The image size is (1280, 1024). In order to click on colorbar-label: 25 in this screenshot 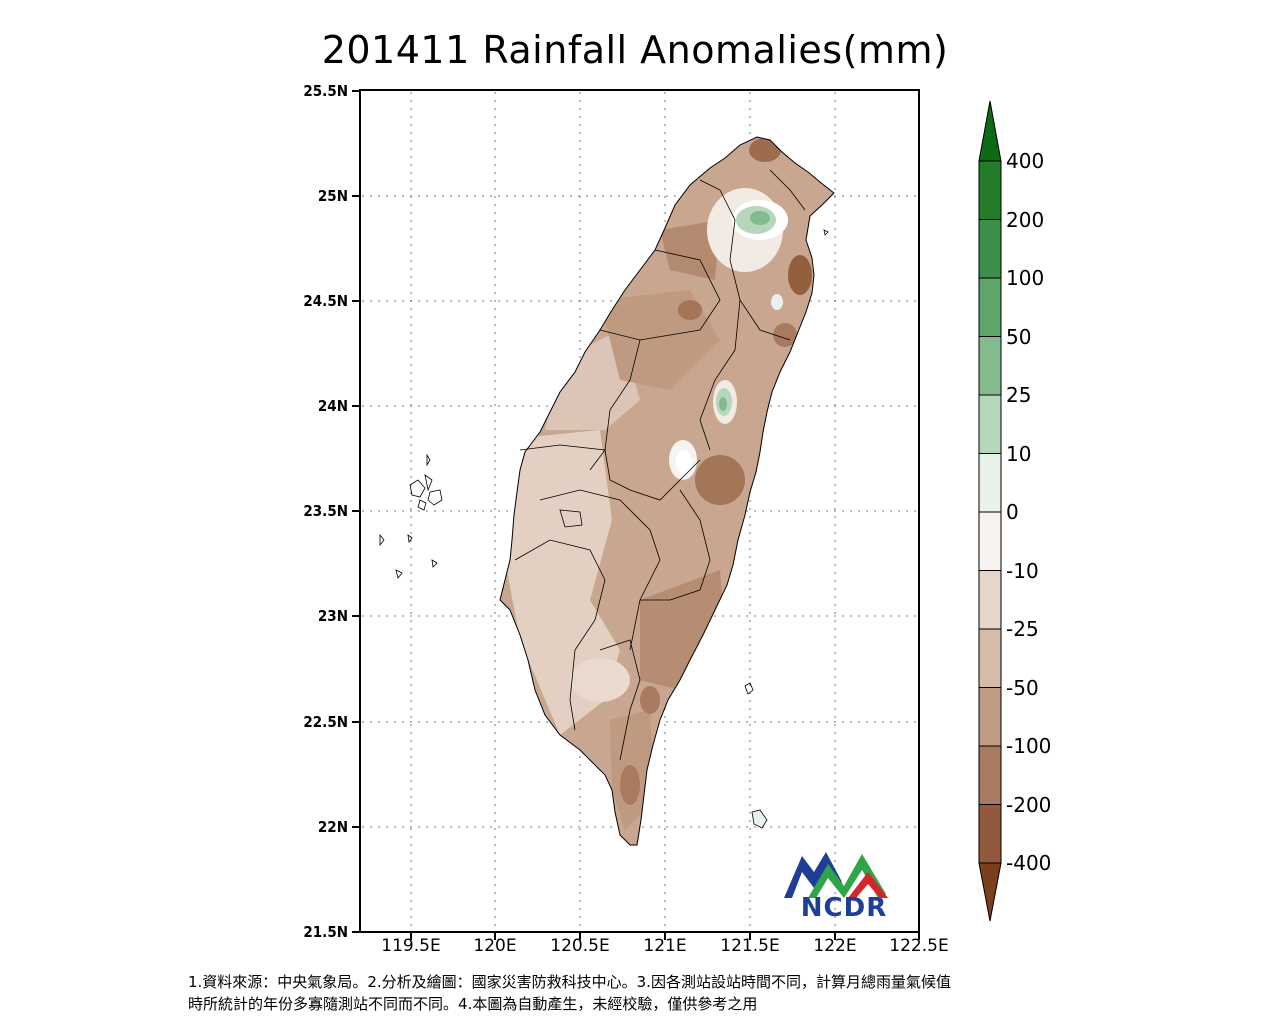, I will do `click(1019, 395)`.